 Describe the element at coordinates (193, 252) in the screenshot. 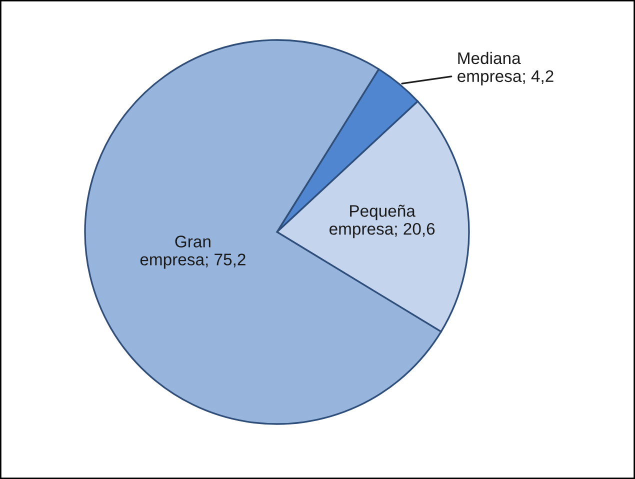

I see `slice-label: Gran empresa; 75,2` at that location.